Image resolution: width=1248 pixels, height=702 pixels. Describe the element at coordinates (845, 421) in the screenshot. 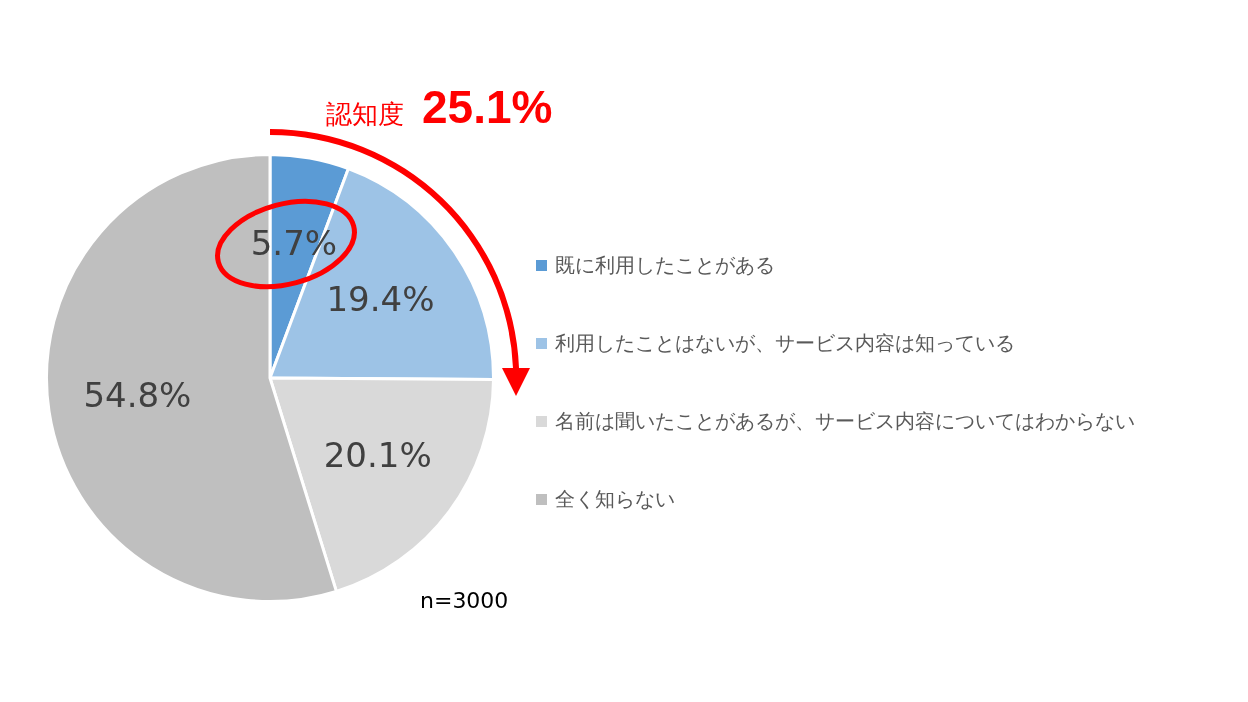

I see `legend-label: 名前は聞いたことがあるが、サービス内容についてはわからない` at that location.